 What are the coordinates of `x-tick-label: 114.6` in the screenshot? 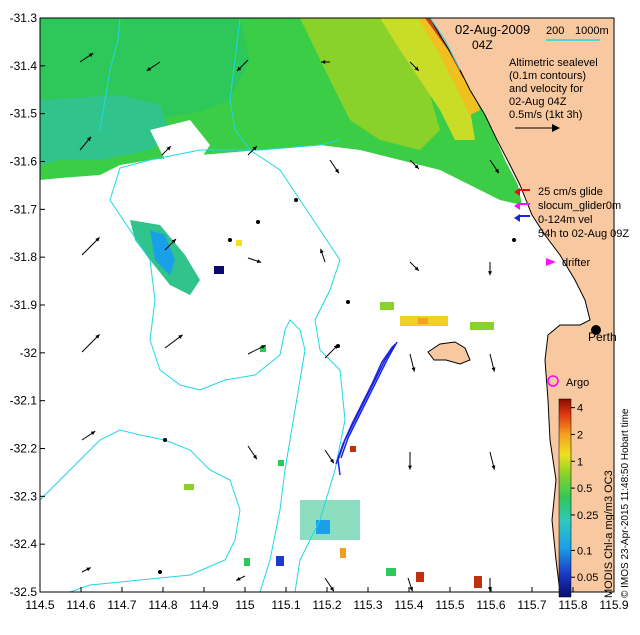 It's located at (80, 605).